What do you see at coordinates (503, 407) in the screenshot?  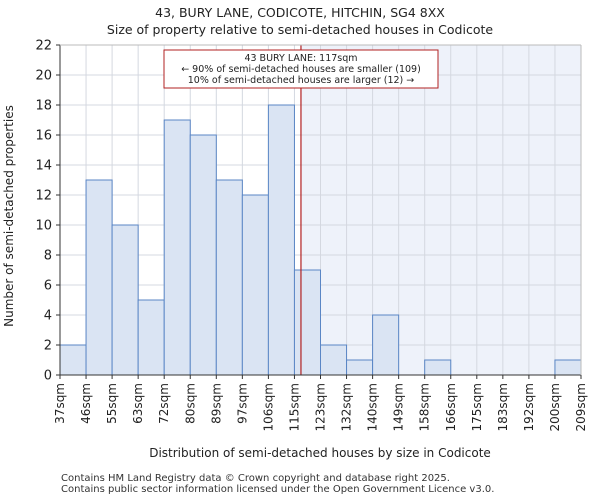 I see `x-tick-label: 183sqm` at bounding box center [503, 407].